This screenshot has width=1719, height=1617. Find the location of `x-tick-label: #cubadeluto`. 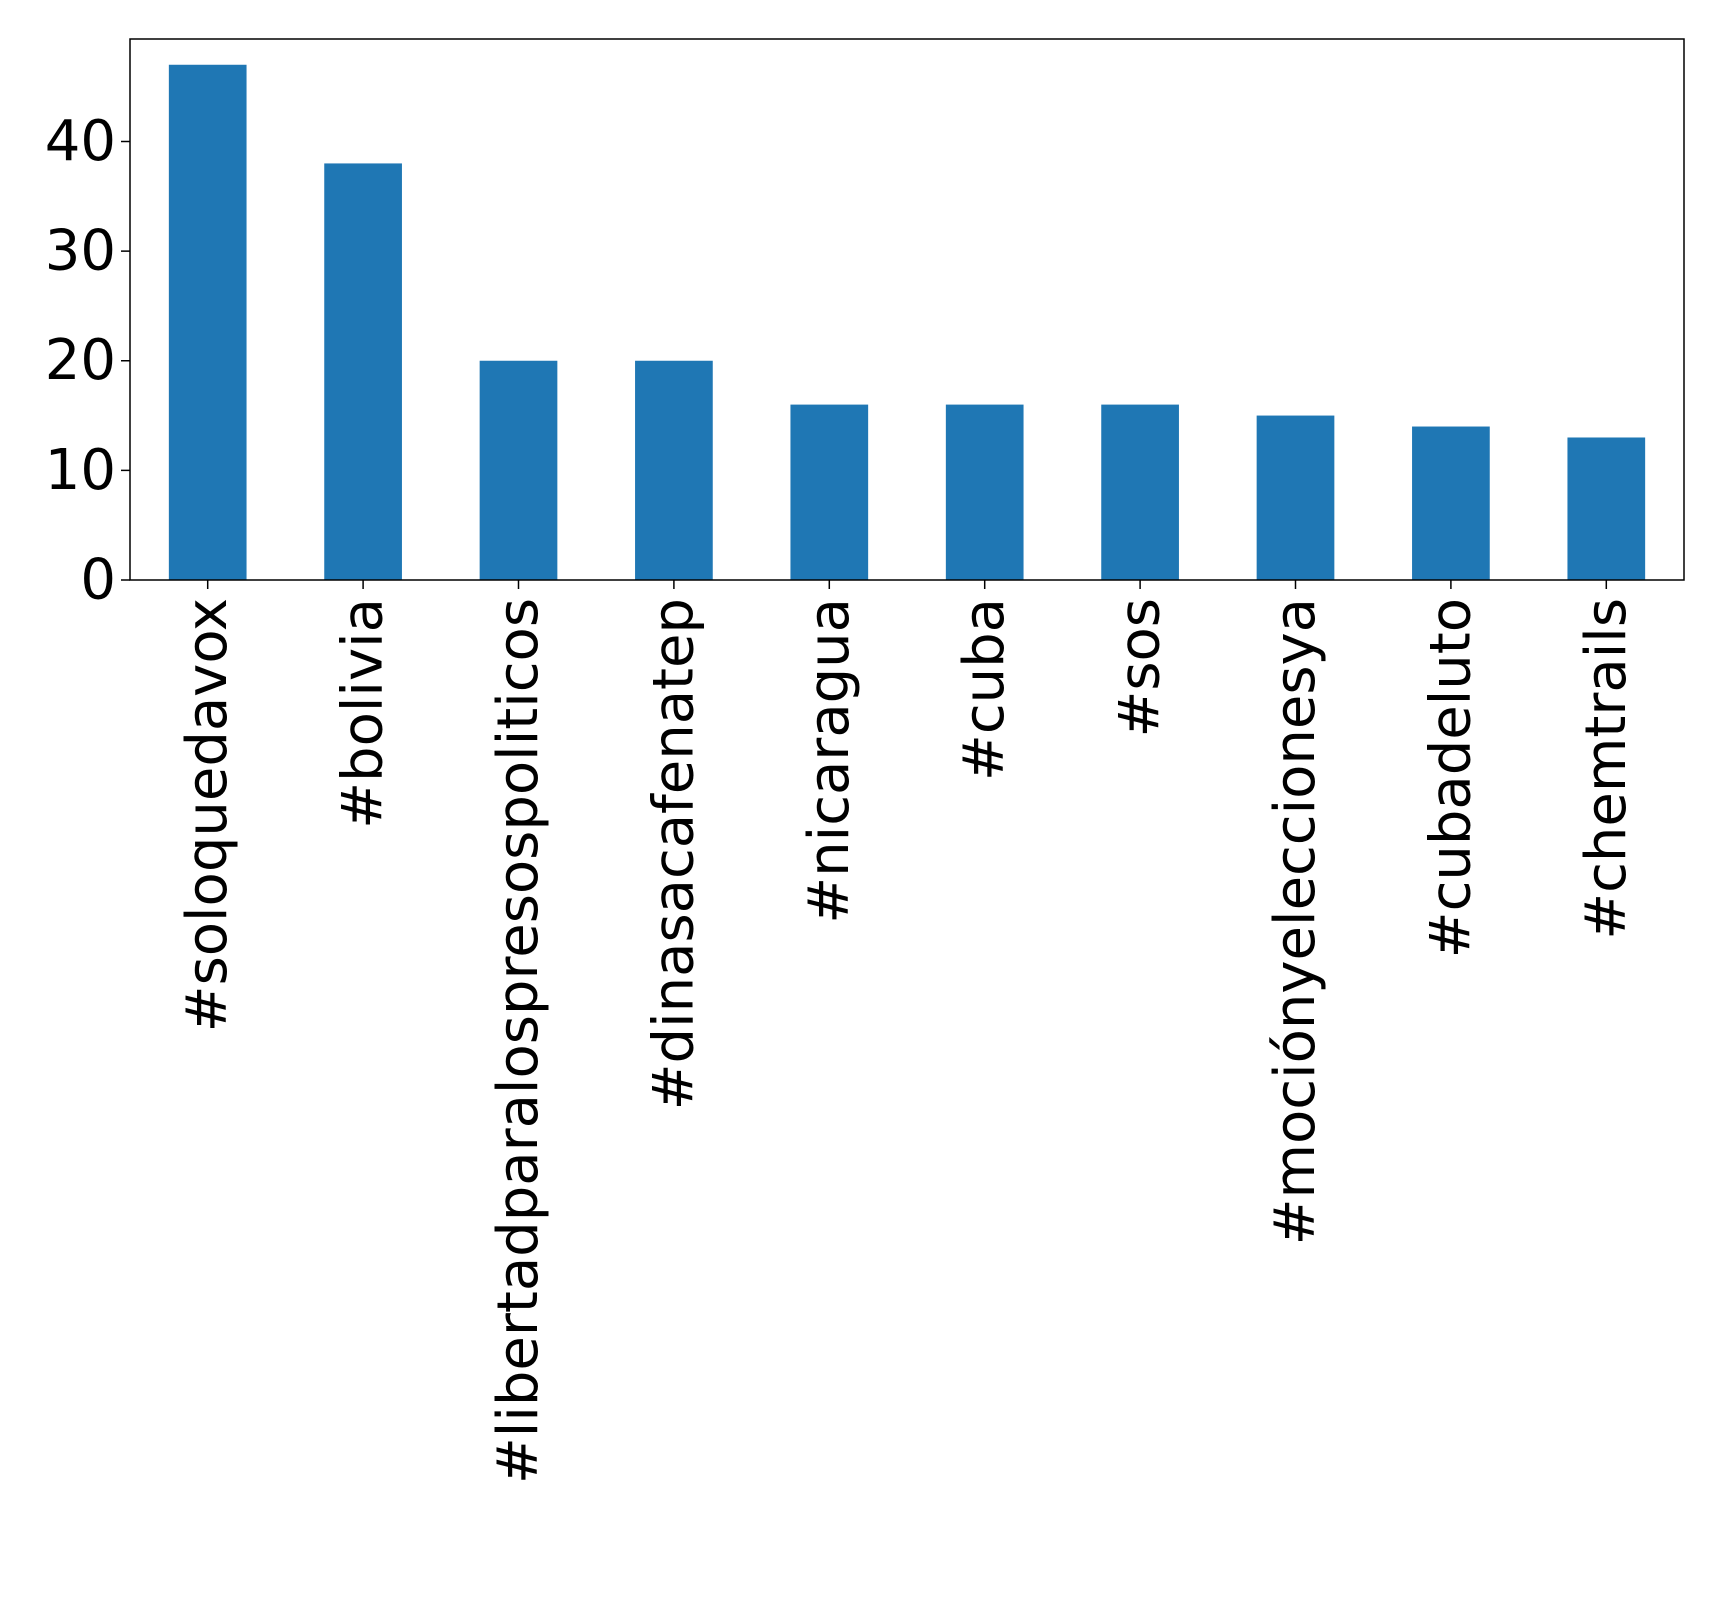

x-tick-label: #cubadeluto is located at coordinates (1450, 778).